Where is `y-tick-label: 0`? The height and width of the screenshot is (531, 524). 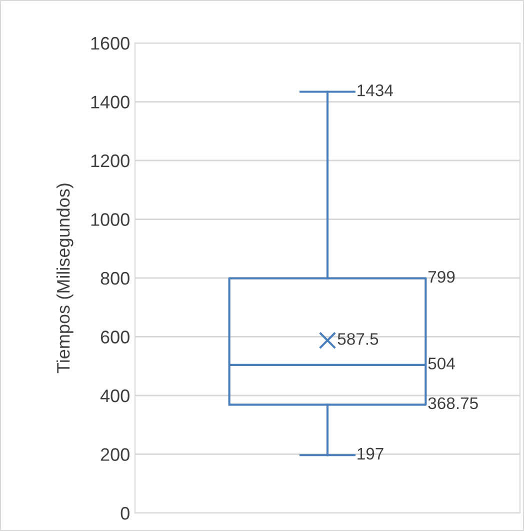 y-tick-label: 0 is located at coordinates (125, 513).